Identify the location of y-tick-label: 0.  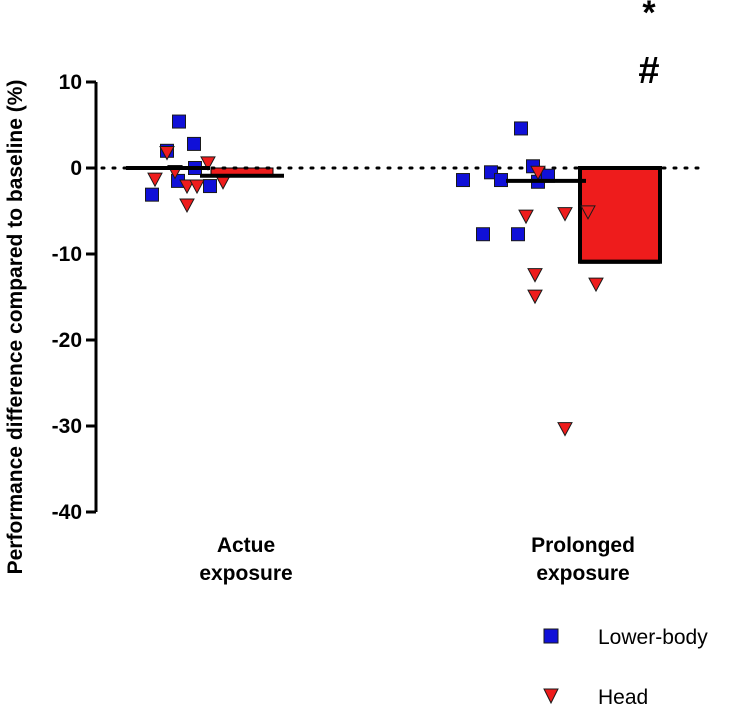
(76, 168).